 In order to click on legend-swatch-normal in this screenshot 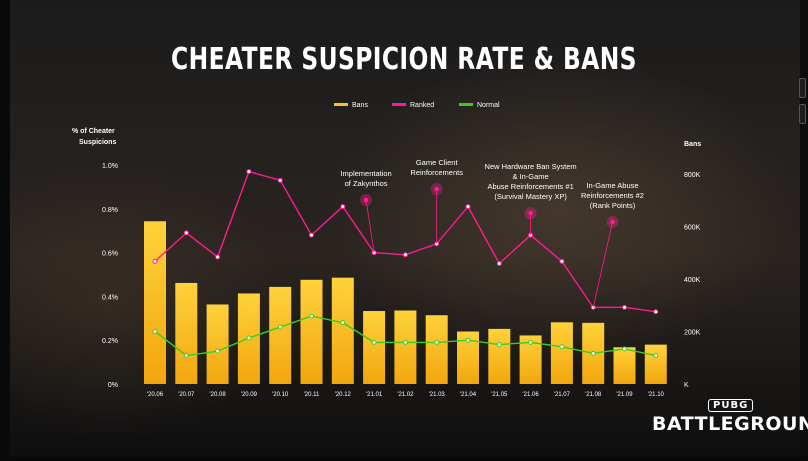, I will do `click(466, 104)`.